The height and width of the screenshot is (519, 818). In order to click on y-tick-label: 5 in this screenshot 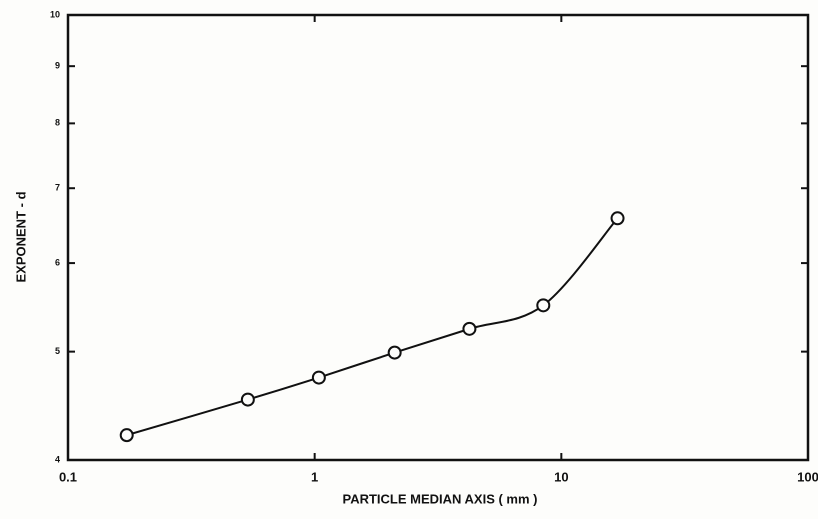, I will do `click(57, 351)`.